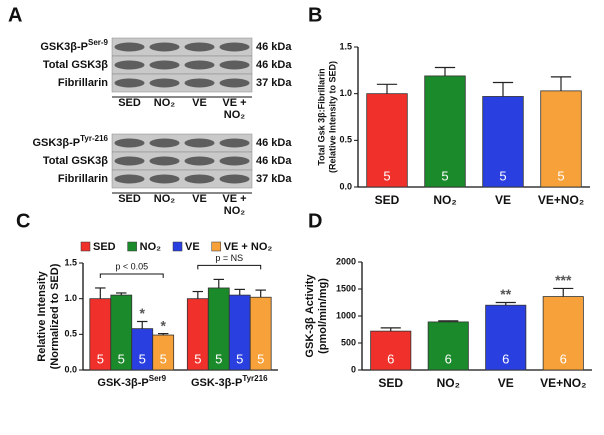 This screenshot has width=604, height=435. What do you see at coordinates (505, 294) in the screenshot?
I see `significance: **` at bounding box center [505, 294].